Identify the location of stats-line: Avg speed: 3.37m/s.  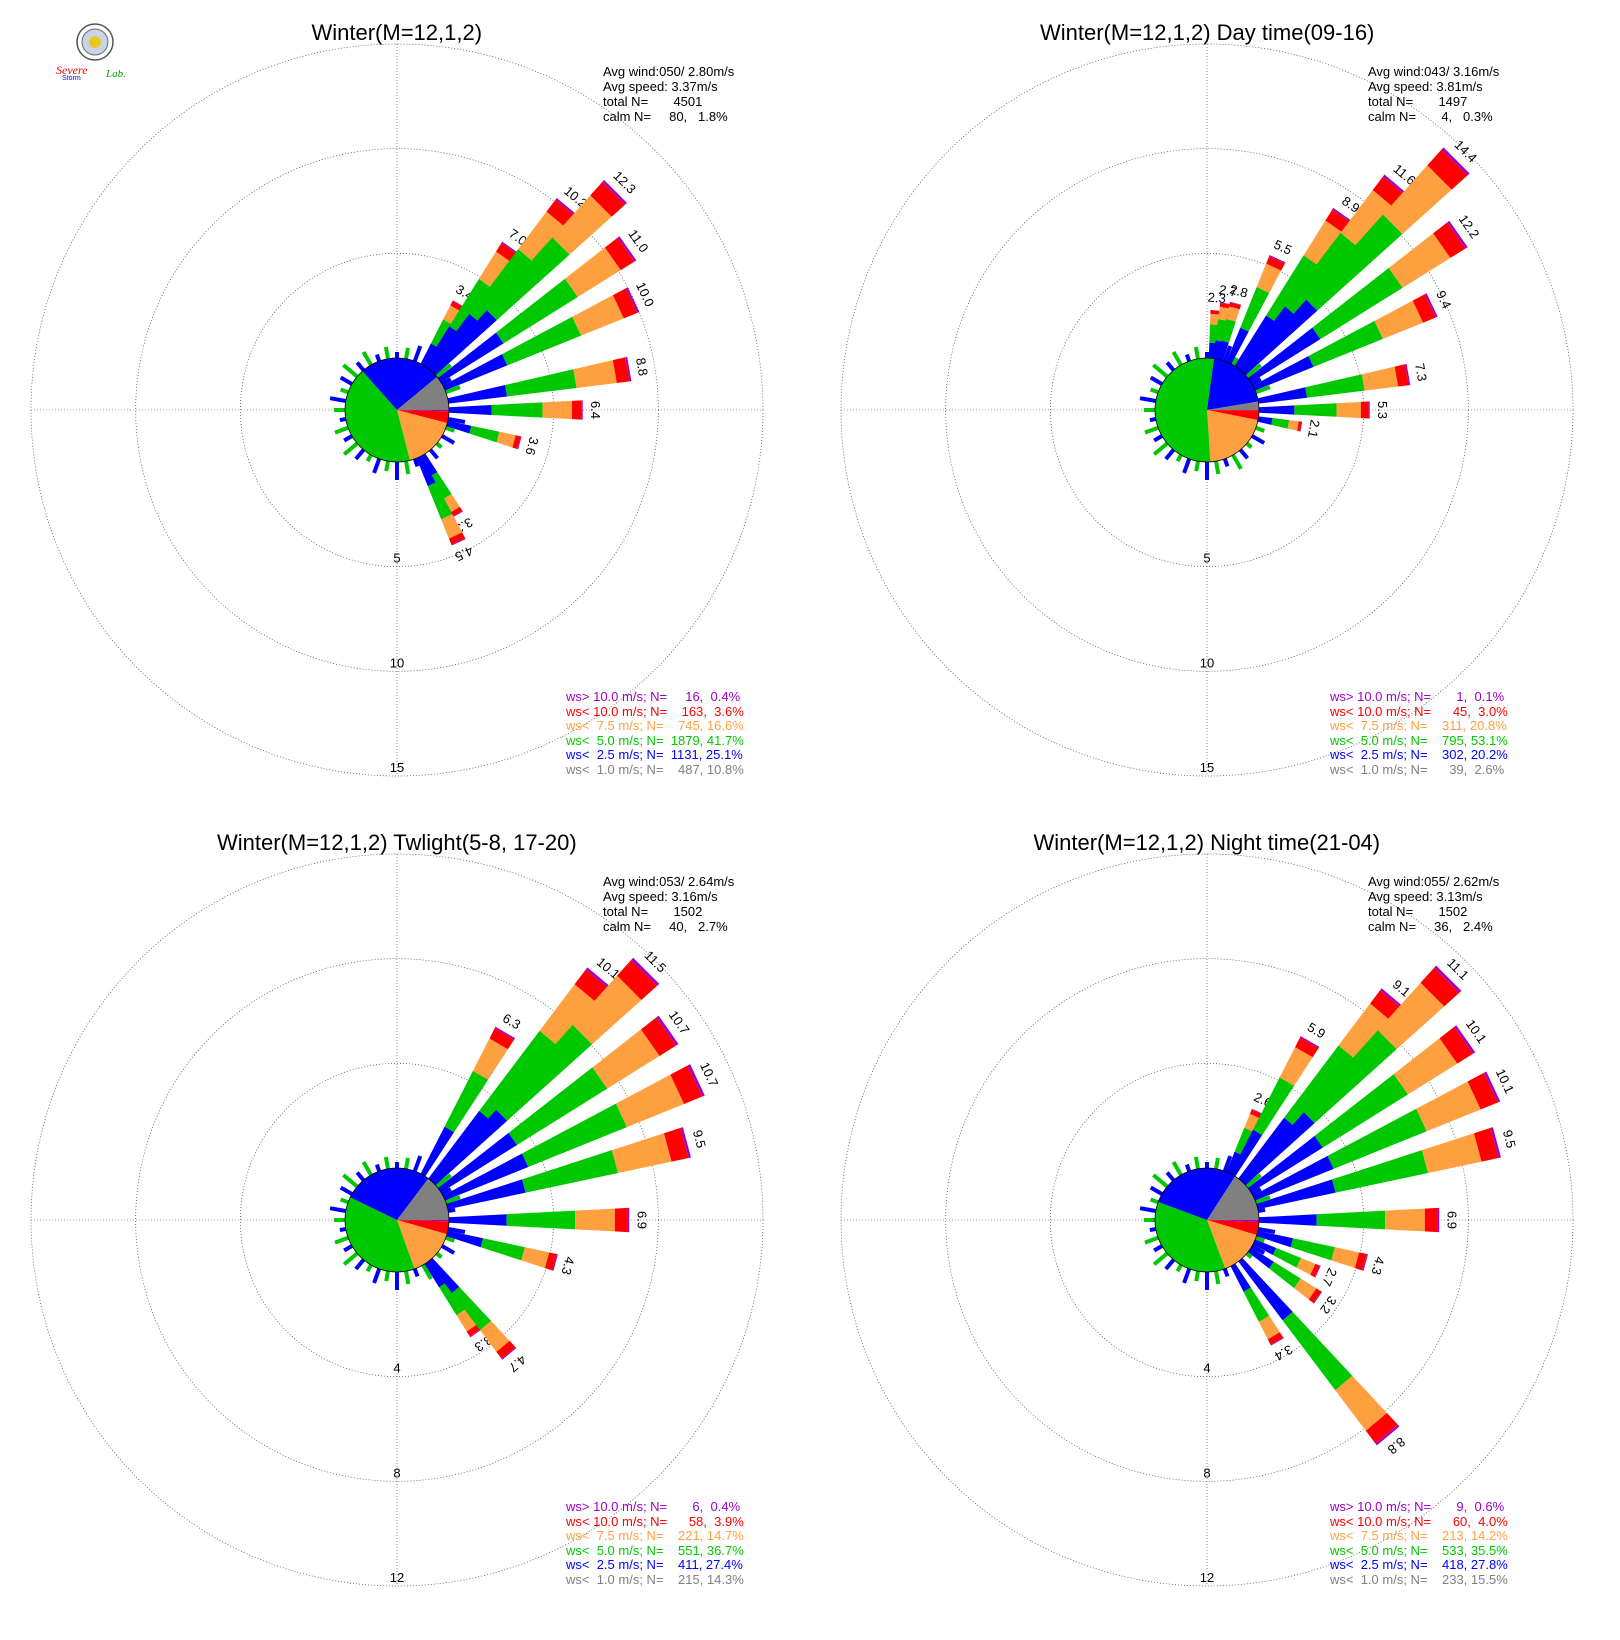
(660, 86).